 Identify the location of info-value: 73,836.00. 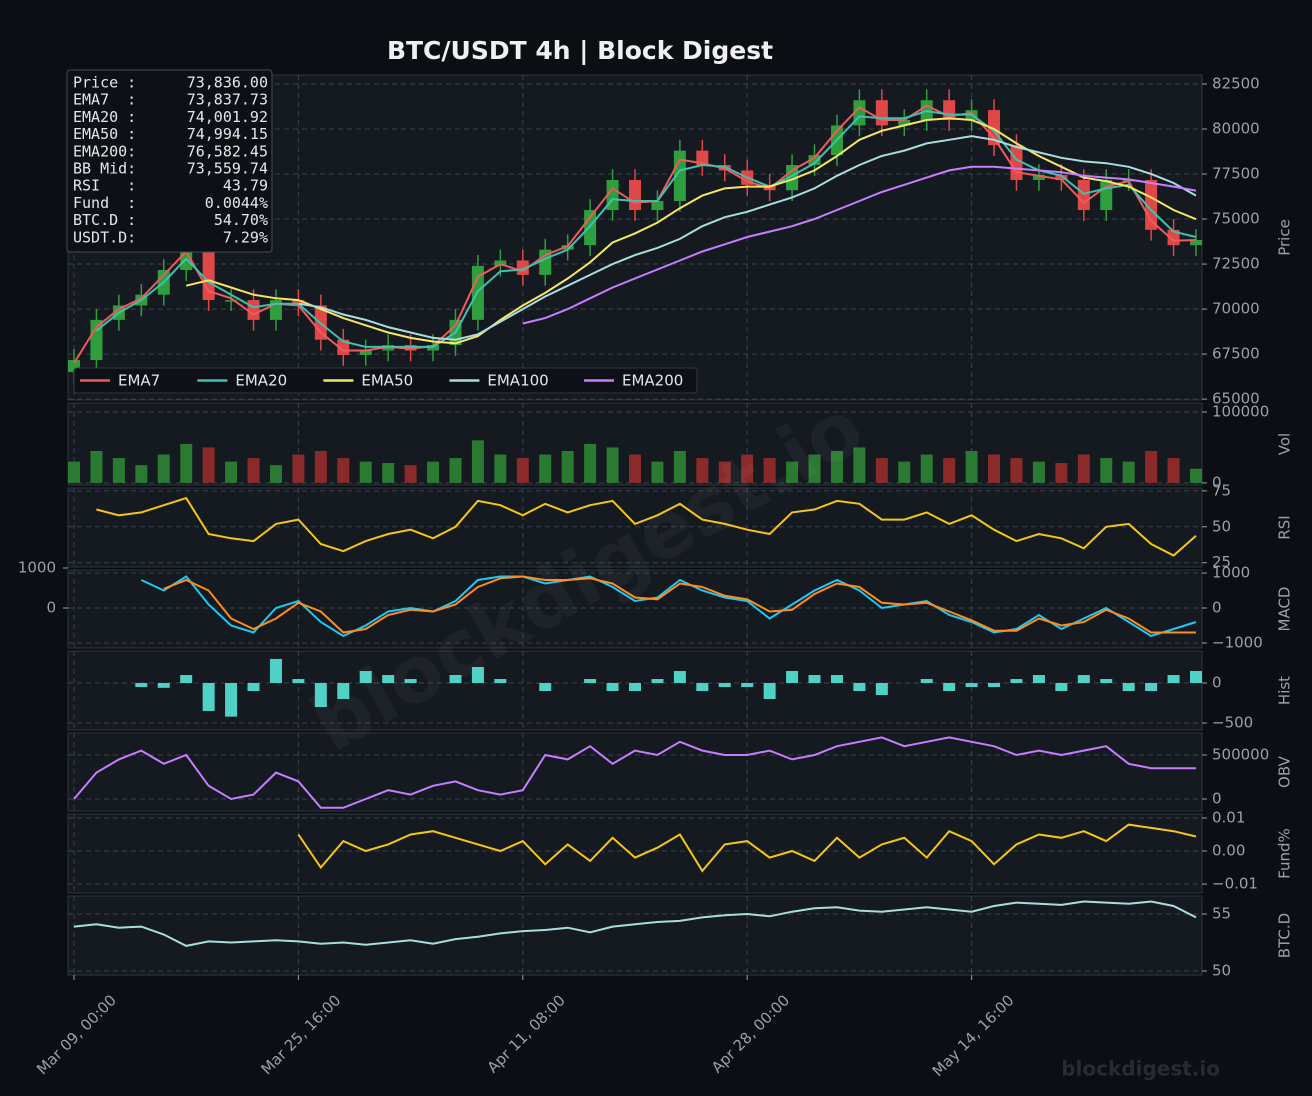
(227, 83).